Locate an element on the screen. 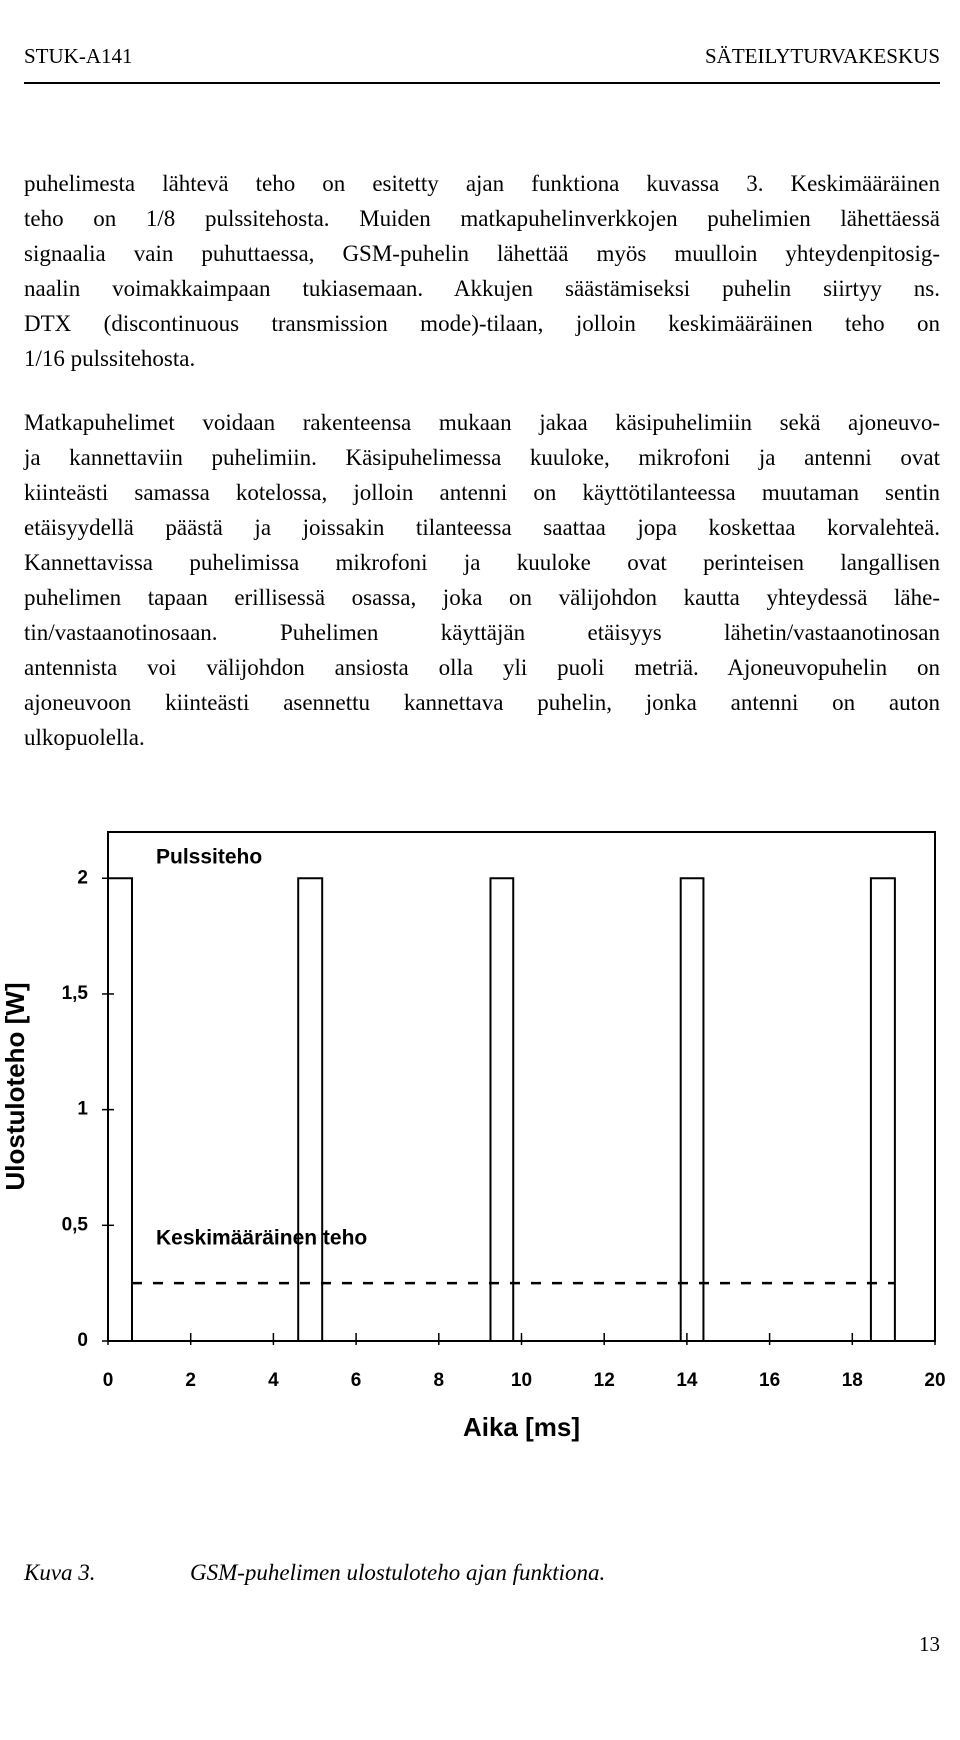 The width and height of the screenshot is (960, 1740). x-tick-label: 2 is located at coordinates (190, 1380).